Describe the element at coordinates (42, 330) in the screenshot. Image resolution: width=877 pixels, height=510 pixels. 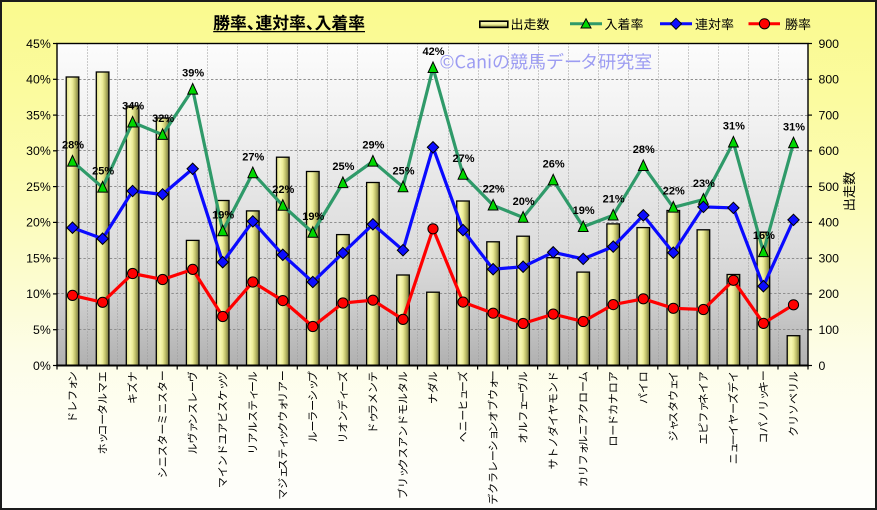
I see `svg-text: 5%` at that location.